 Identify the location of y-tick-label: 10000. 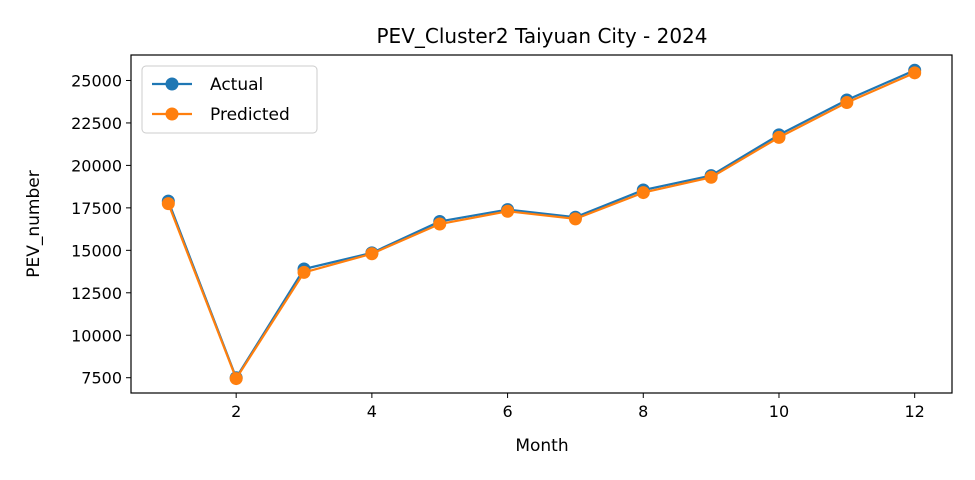
(96, 335).